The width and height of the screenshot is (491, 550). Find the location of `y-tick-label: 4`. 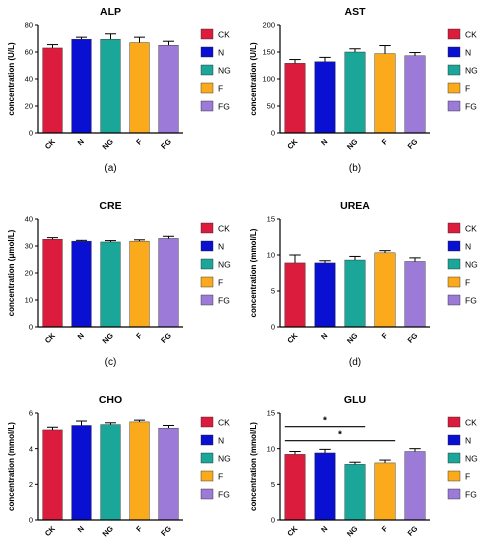

y-tick-label: 4 is located at coordinates (31, 448).